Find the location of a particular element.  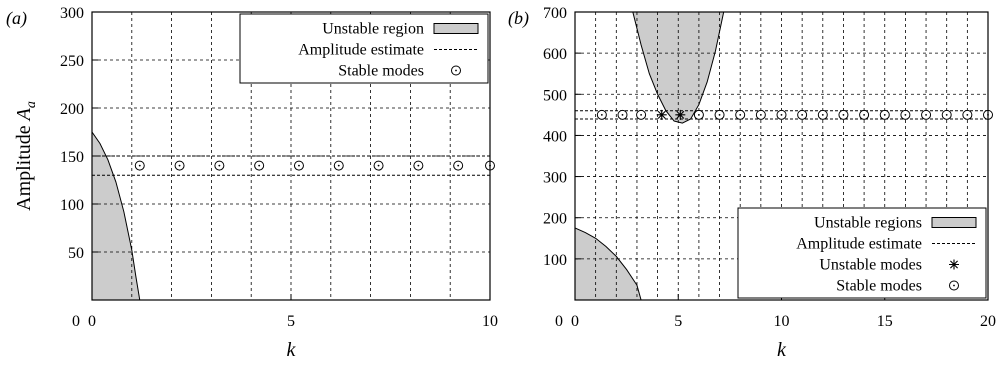

x-tick-label: 20 is located at coordinates (988, 321).